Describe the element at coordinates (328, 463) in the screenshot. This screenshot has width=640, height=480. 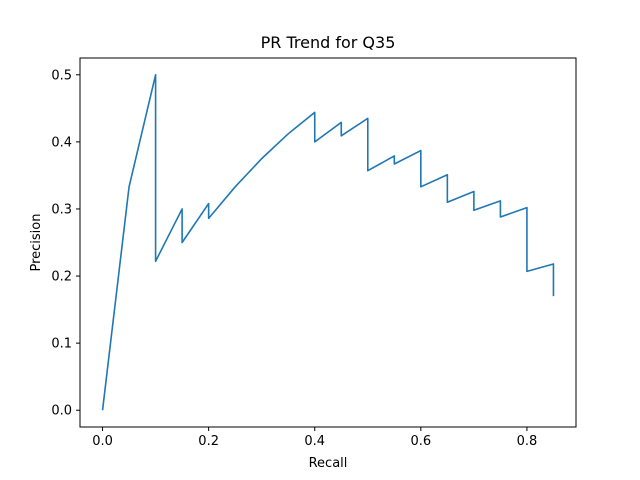
I see `x-axis-label: Recall` at that location.